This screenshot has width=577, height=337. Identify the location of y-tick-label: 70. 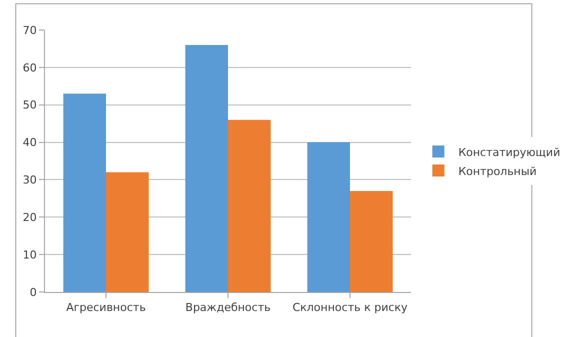
(29, 30).